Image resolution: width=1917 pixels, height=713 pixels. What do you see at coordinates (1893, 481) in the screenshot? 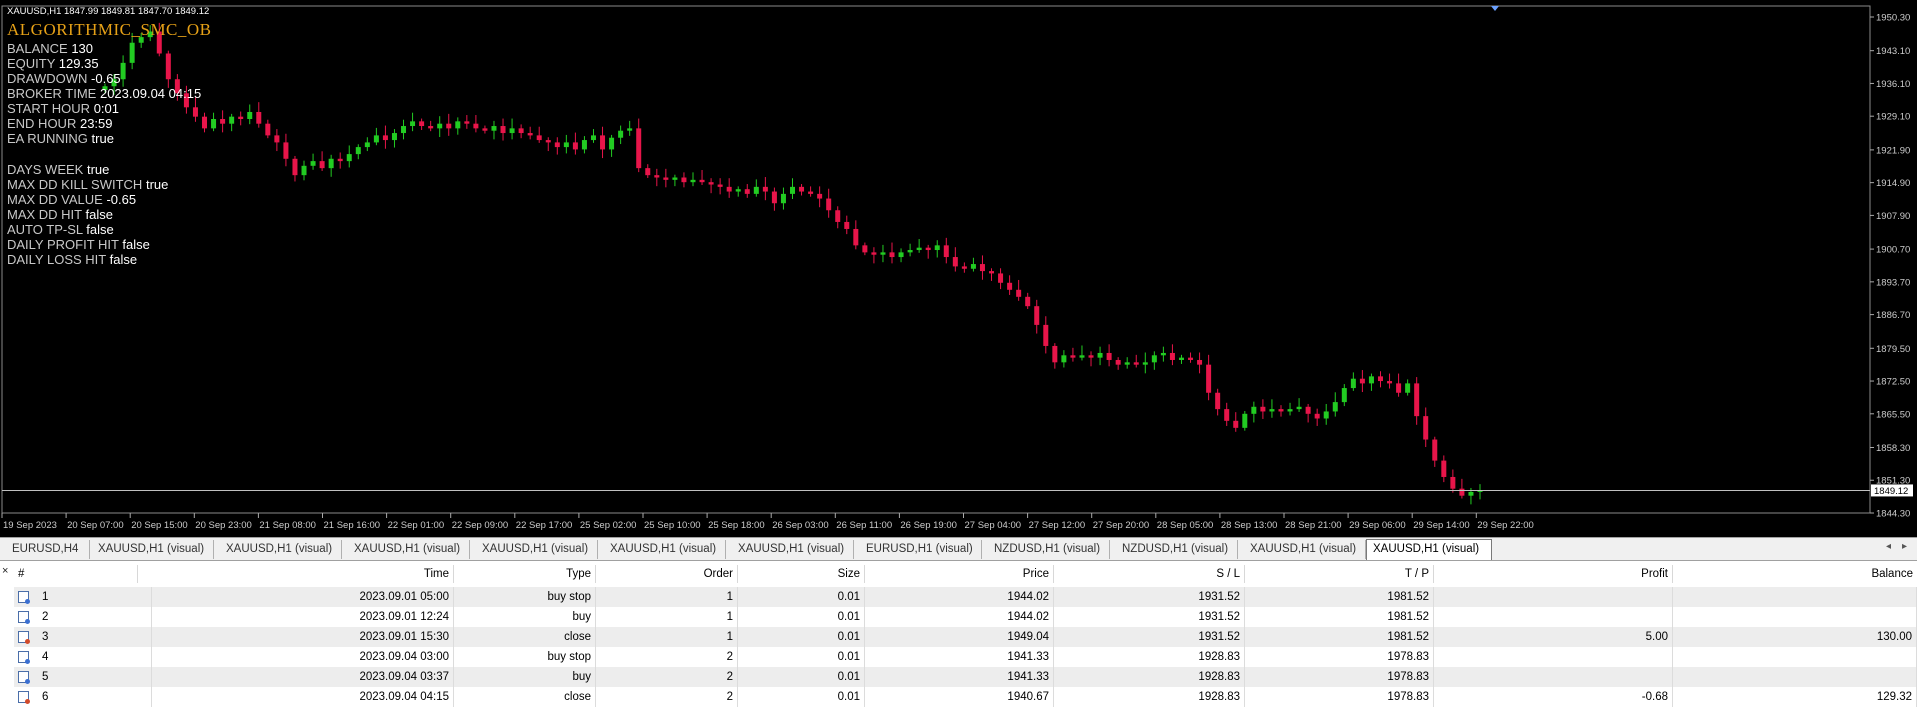
I see `price-tick-label: 1851.30` at bounding box center [1893, 481].